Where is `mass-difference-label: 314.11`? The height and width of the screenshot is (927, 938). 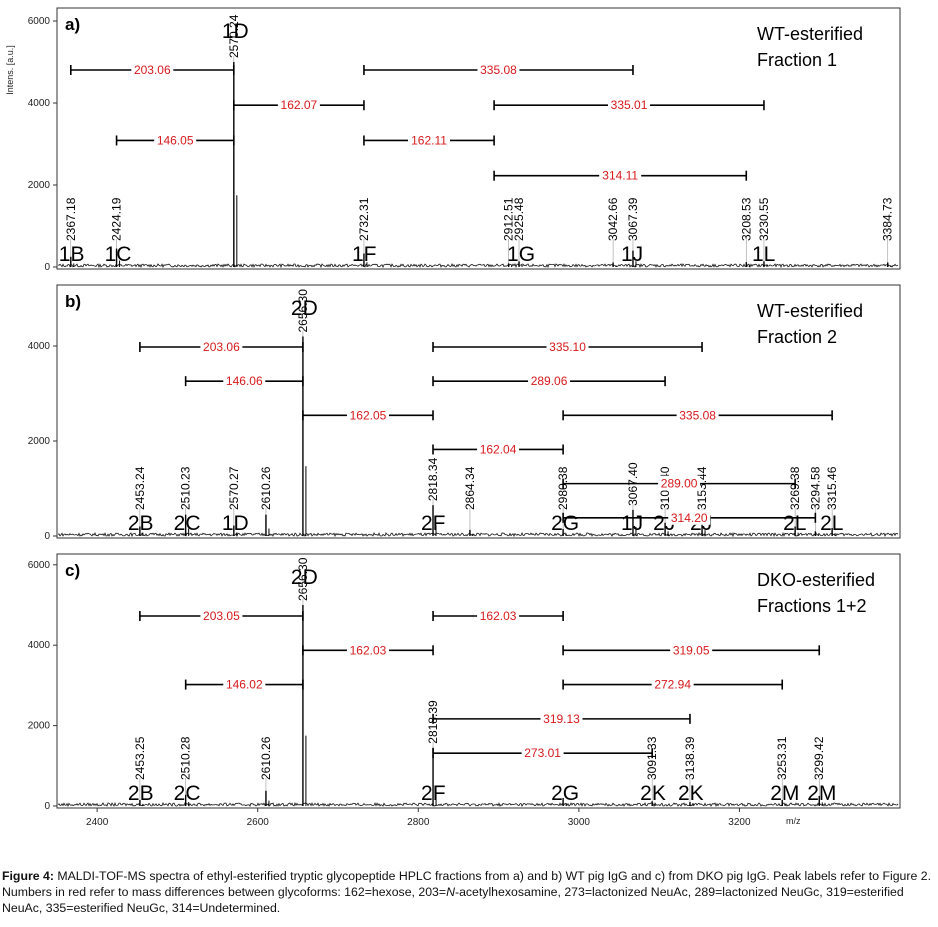 mass-difference-label: 314.11 is located at coordinates (620, 176).